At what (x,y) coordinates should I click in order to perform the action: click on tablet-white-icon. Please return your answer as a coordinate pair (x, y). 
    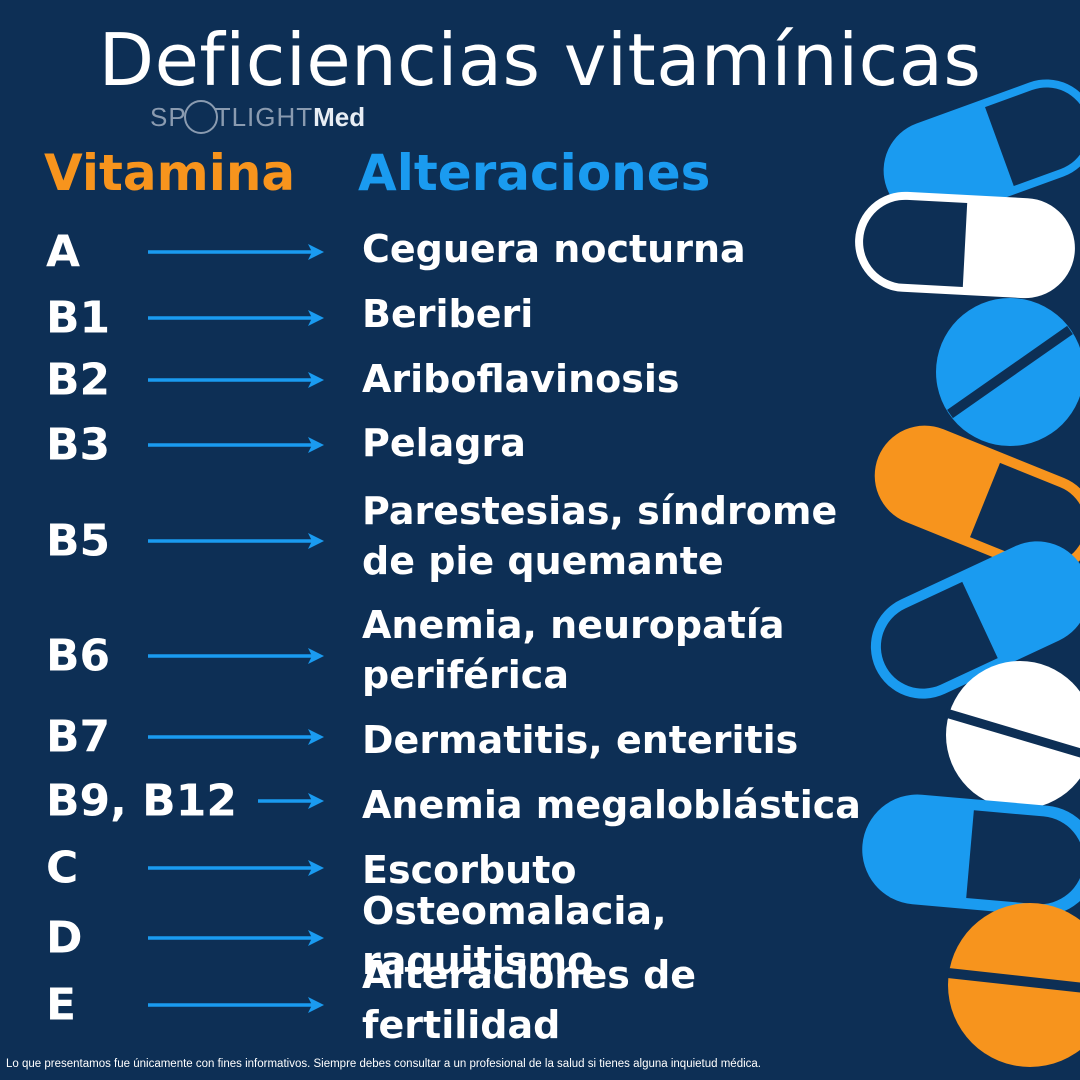
    Looking at the image, I should click on (1012, 735).